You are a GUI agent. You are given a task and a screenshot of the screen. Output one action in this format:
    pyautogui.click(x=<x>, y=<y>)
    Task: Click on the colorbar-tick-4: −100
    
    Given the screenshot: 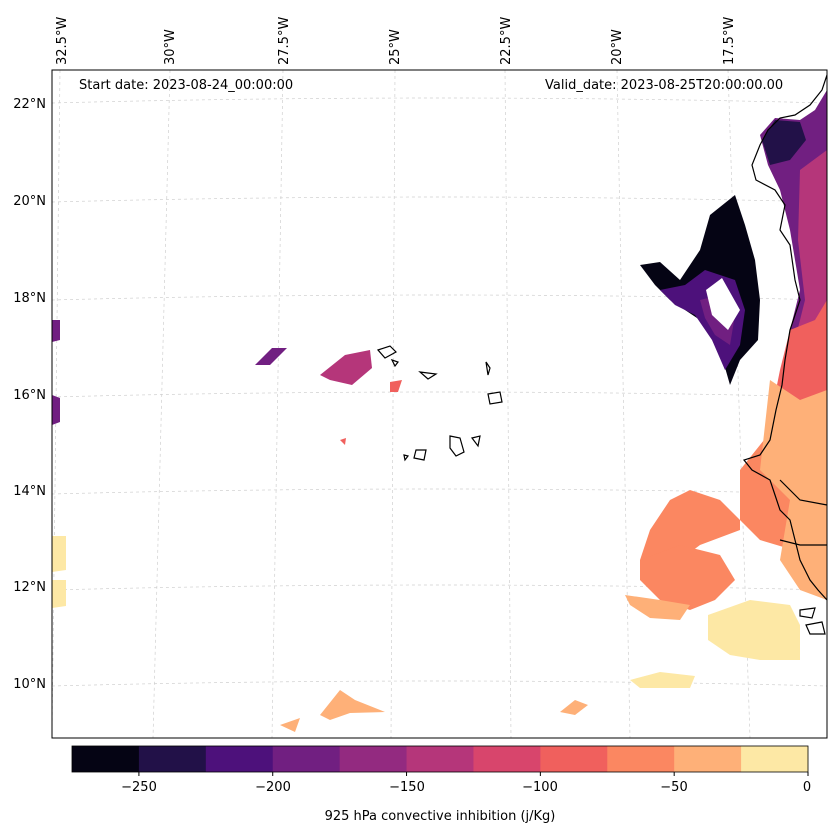 What is the action you would take?
    pyautogui.click(x=540, y=787)
    